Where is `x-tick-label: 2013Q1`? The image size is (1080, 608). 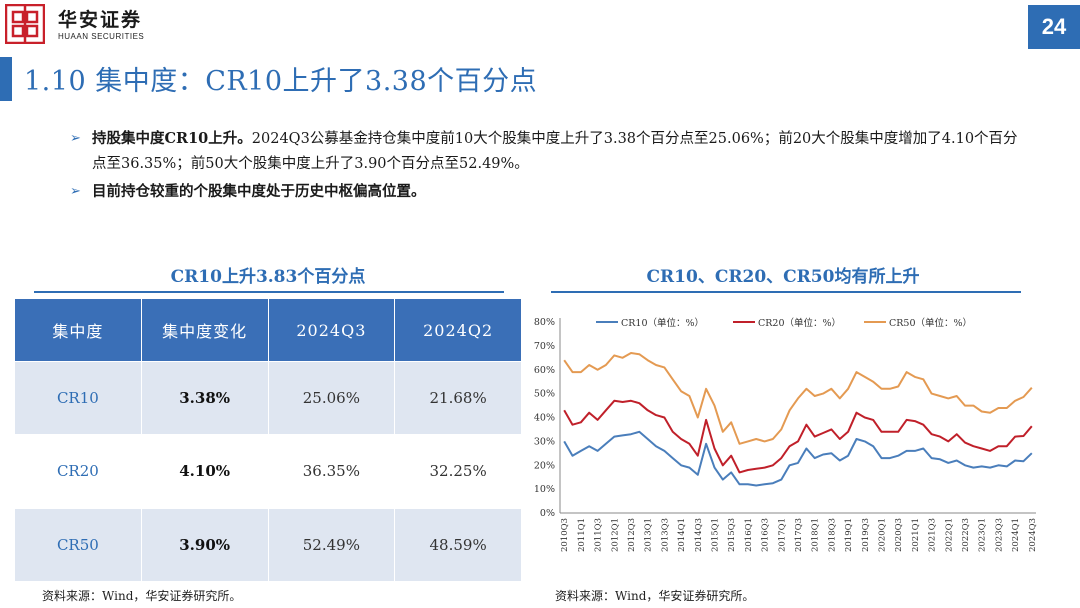 x-tick-label: 2013Q1 is located at coordinates (649, 535).